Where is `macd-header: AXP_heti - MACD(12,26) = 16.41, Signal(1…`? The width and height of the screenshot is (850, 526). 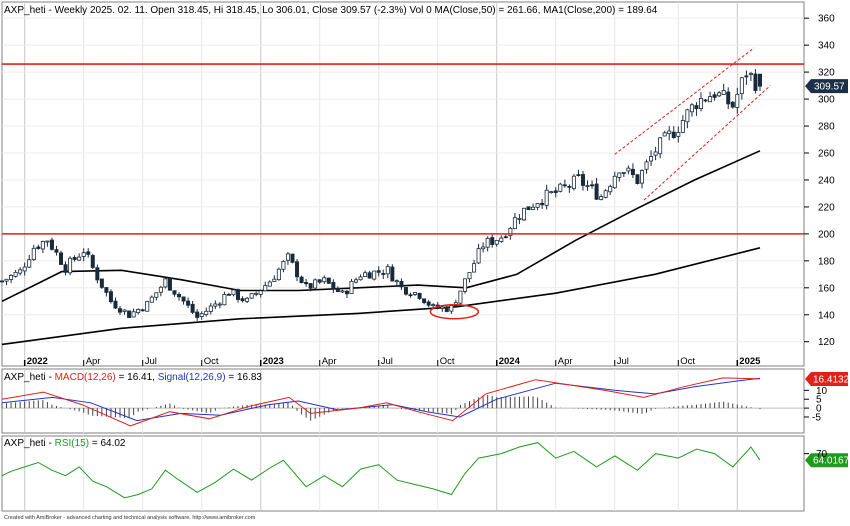
macd-header: AXP_heti - MACD(12,26) = 16.41, Signal(1… is located at coordinates (133, 377).